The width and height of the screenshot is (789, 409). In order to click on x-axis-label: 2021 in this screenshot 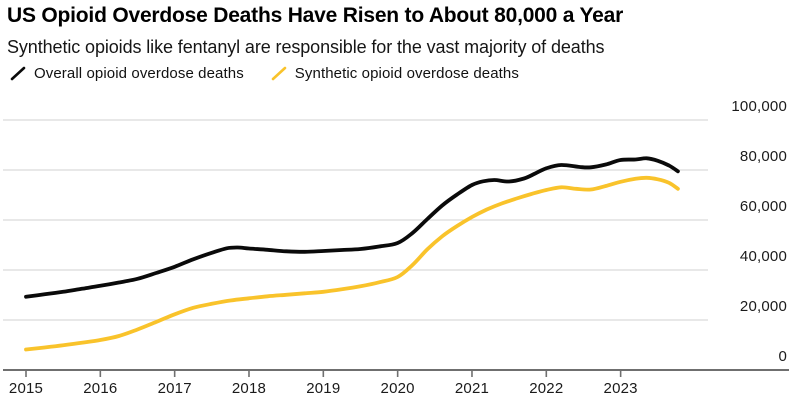, I will do `click(472, 388)`.